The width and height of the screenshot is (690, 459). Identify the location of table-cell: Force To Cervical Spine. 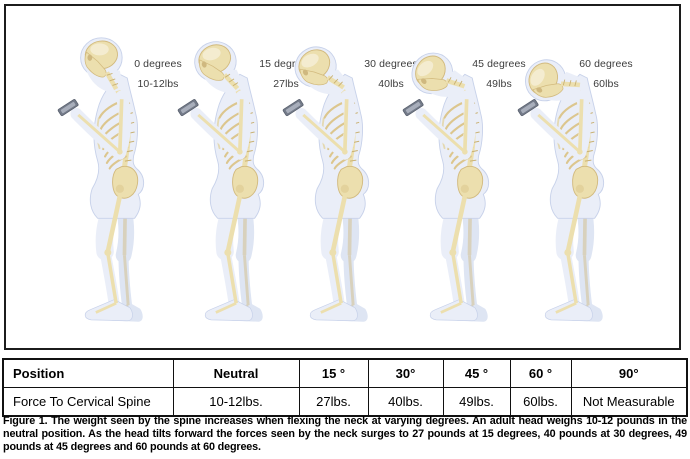
(88, 402).